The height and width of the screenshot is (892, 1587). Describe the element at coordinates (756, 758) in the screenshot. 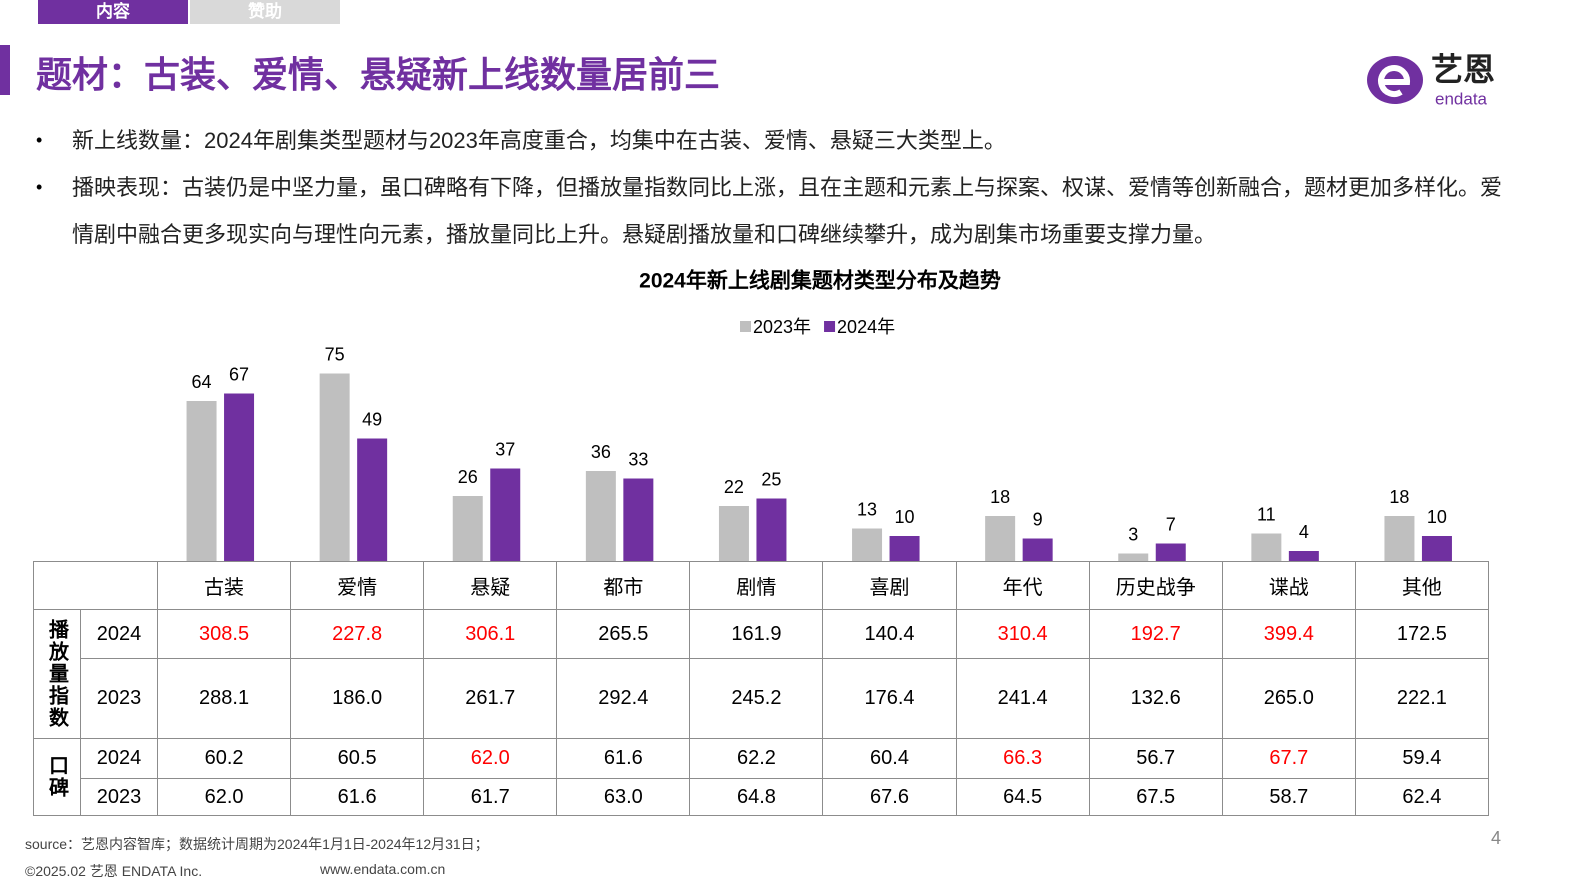

I see `table-cell: 62.2` at that location.